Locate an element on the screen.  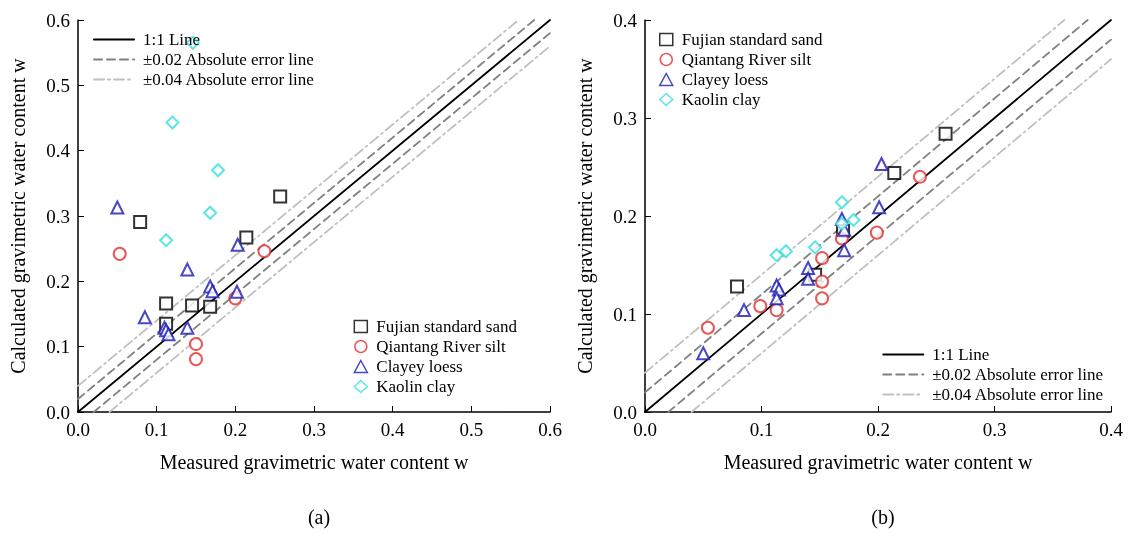
legend-label: 1:1 Line is located at coordinates (961, 354).